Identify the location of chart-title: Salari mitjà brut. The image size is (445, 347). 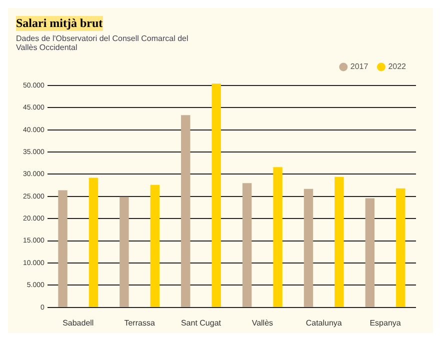
(59, 23).